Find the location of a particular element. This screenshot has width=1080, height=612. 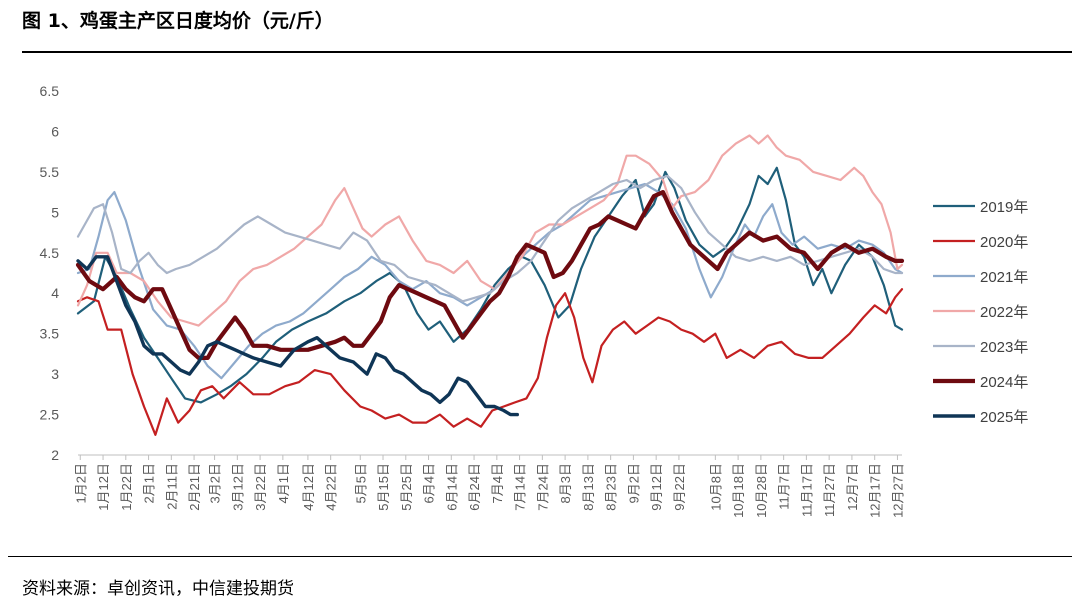

x-tick-label: 11月27日 is located at coordinates (829, 490).